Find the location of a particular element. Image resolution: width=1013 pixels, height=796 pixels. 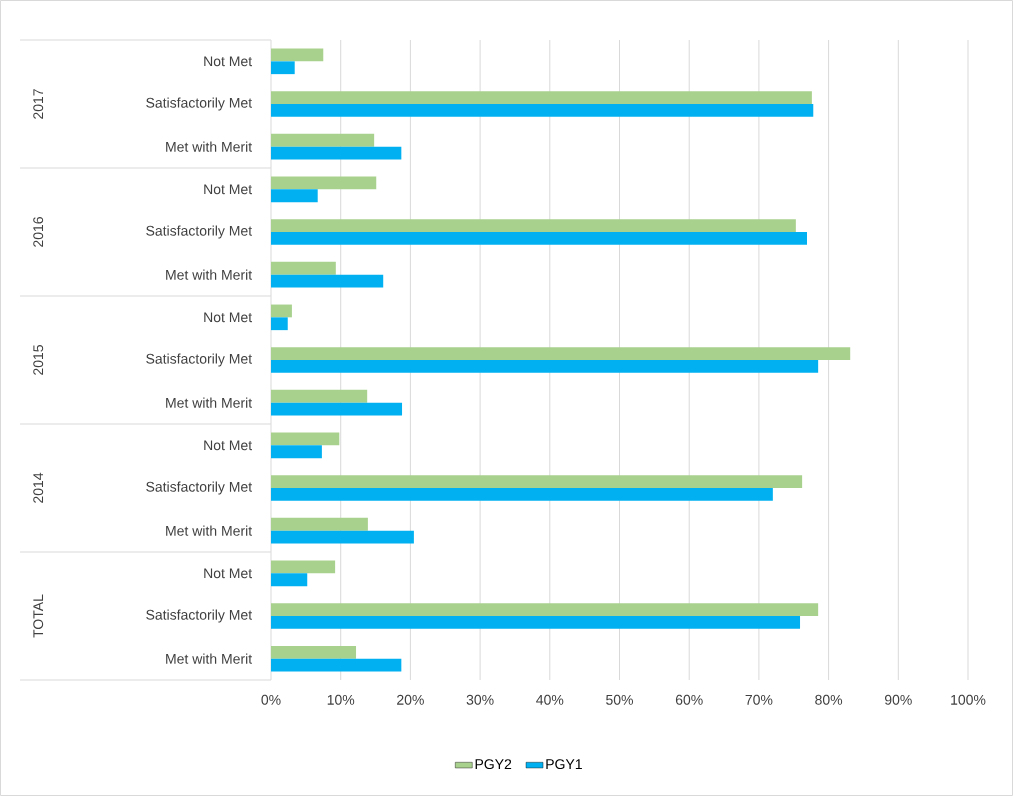

legend-label: PGY1 is located at coordinates (564, 764).